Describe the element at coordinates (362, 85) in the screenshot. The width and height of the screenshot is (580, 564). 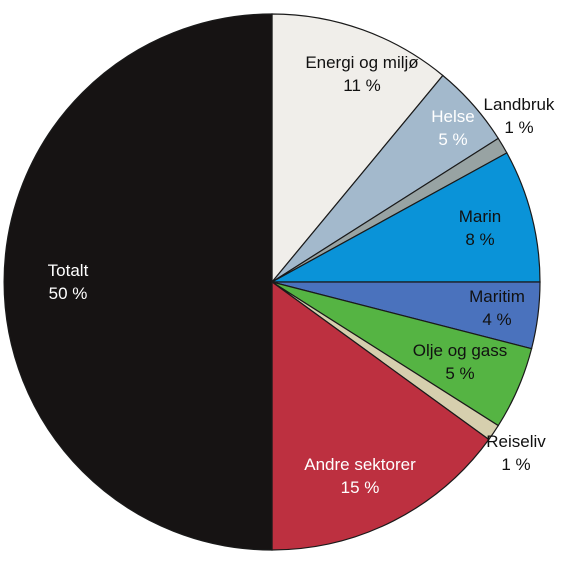
I see `slice-value-label: 11 %` at that location.